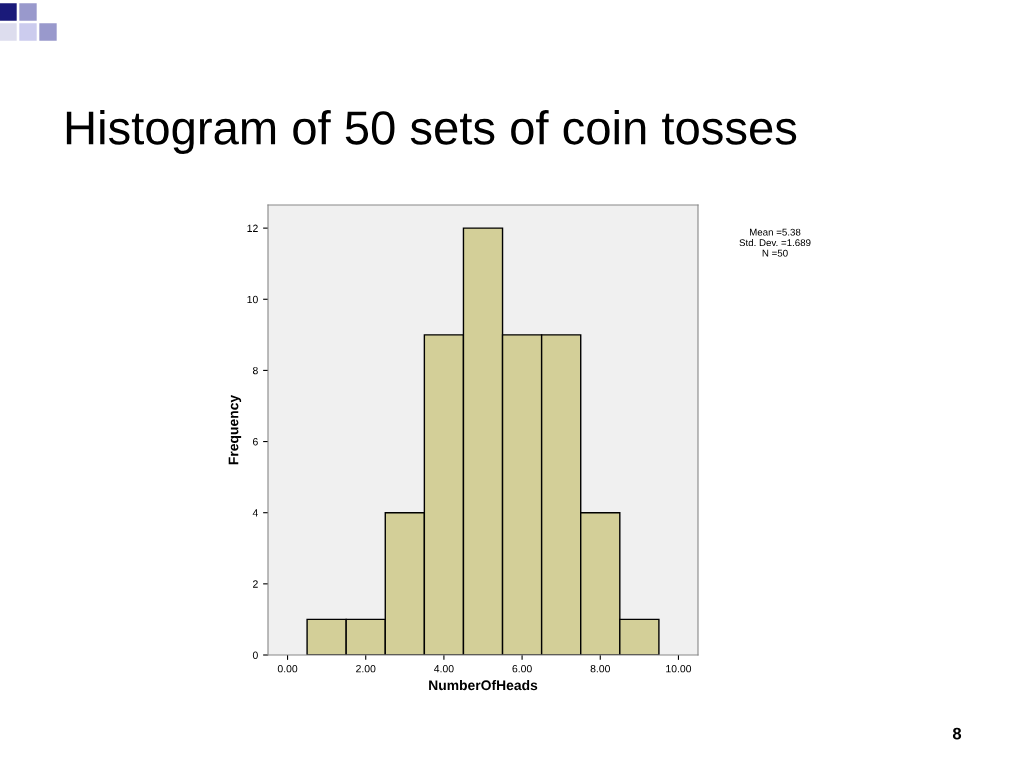 This screenshot has width=1024, height=768. Describe the element at coordinates (679, 669) in the screenshot. I see `x-tick-label: 10.00` at that location.